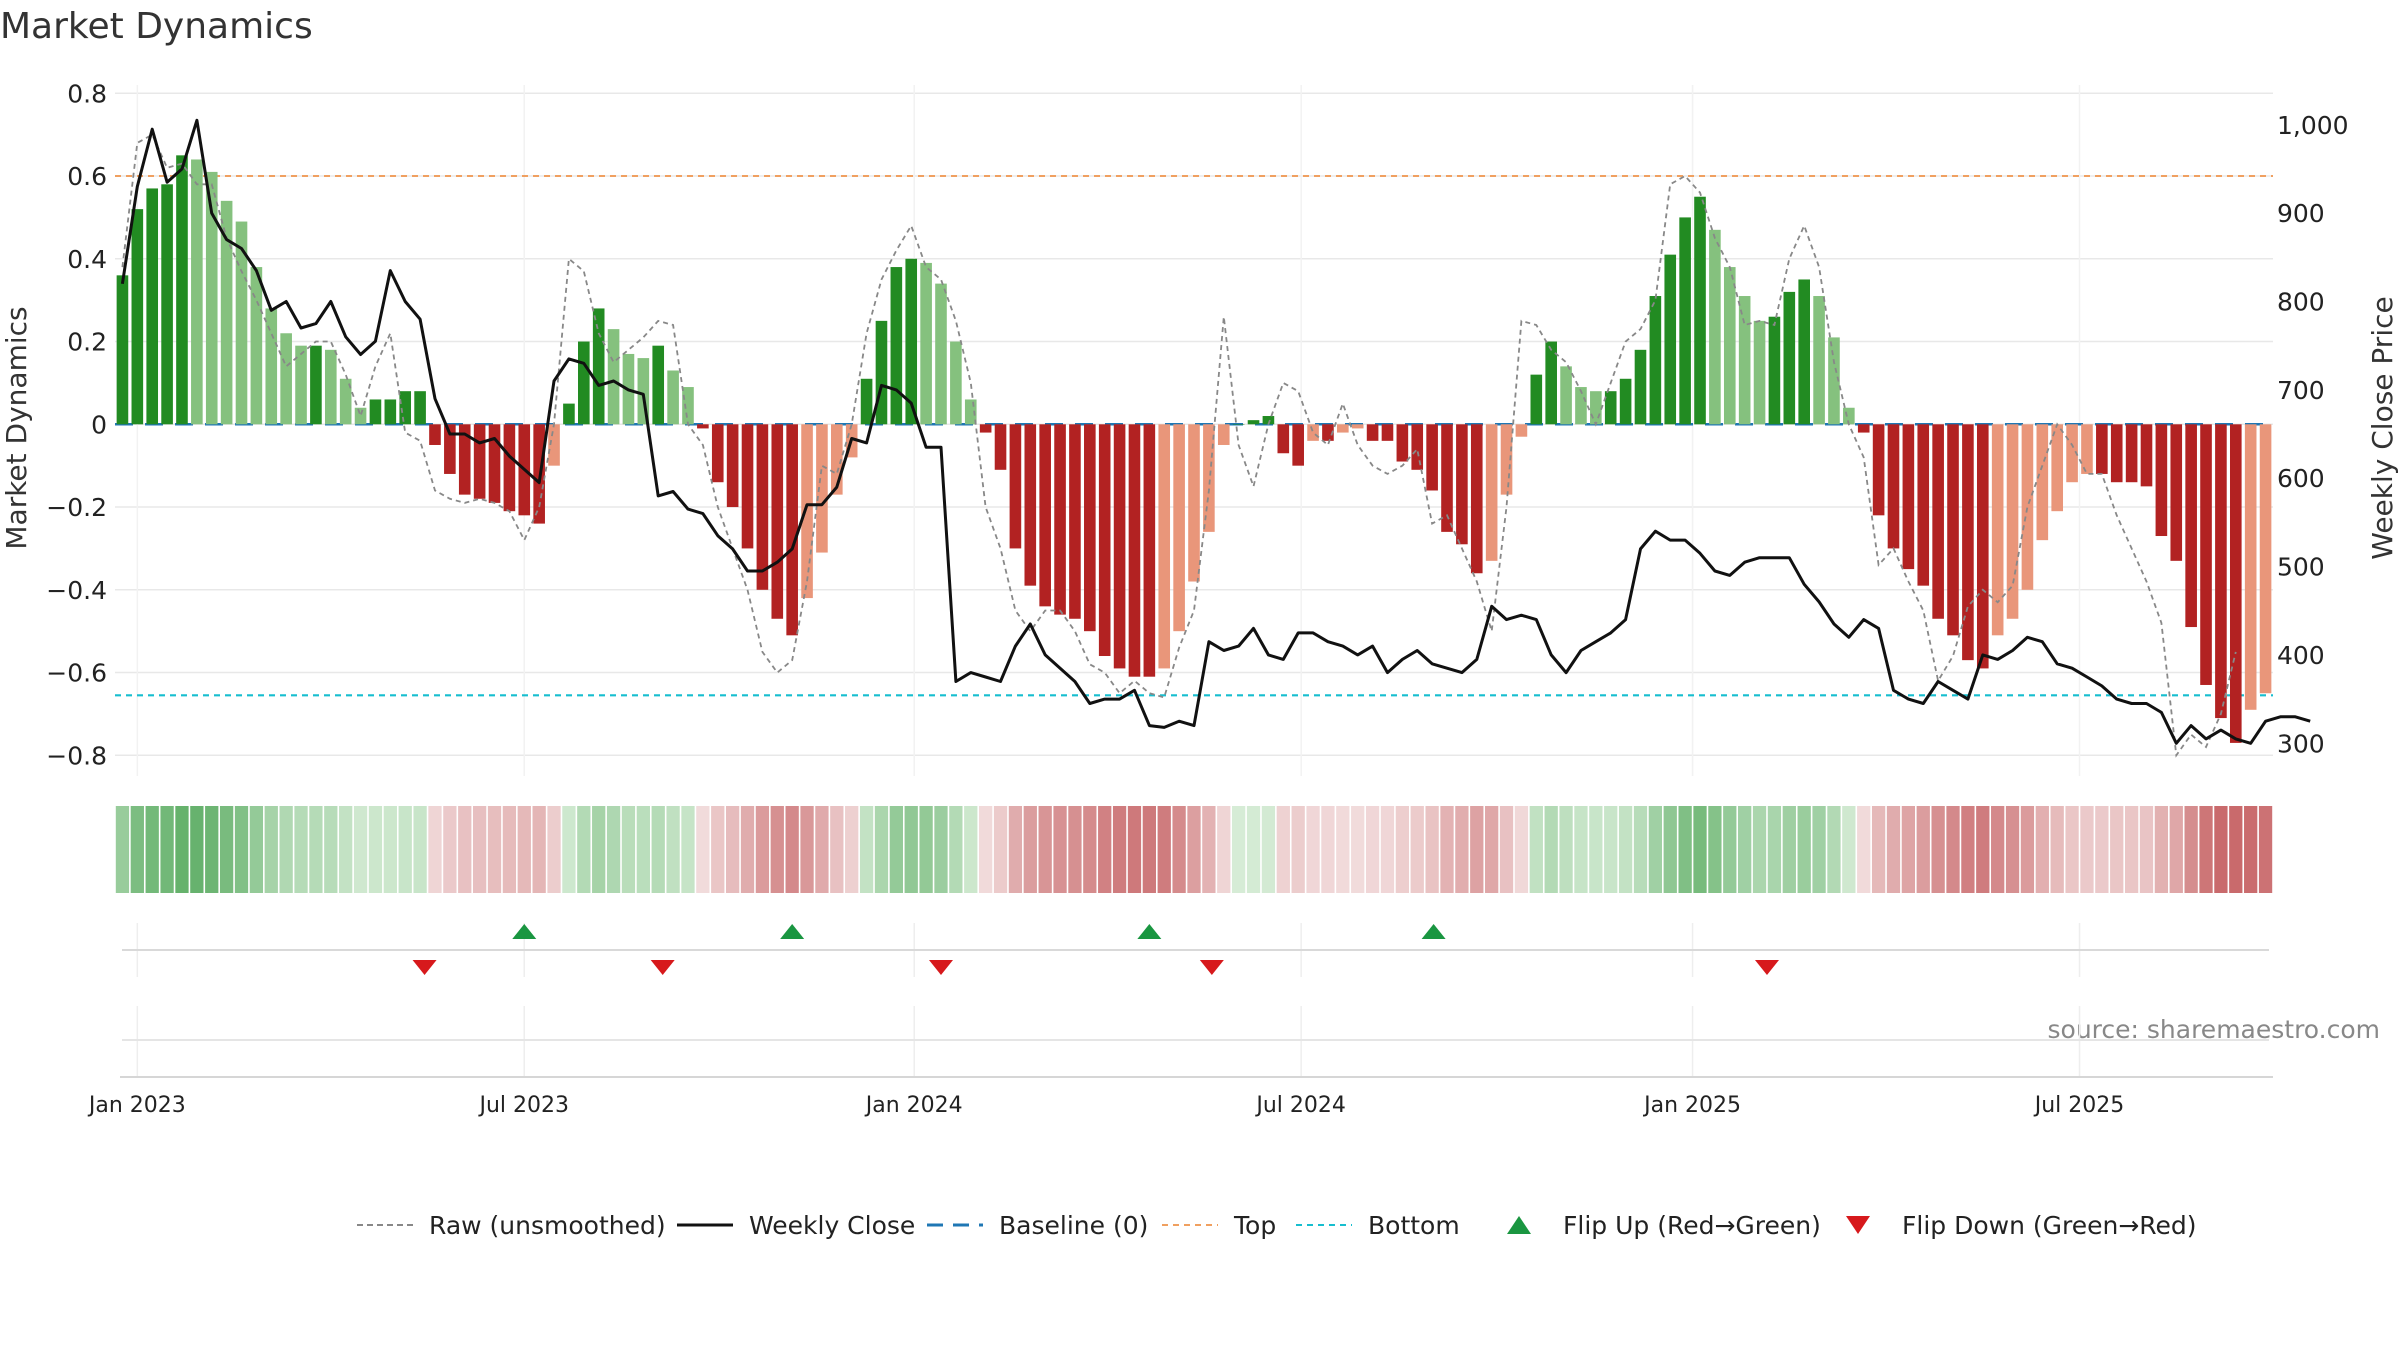  I want to click on y-tick-left-label: −0.4, so click(76, 590).